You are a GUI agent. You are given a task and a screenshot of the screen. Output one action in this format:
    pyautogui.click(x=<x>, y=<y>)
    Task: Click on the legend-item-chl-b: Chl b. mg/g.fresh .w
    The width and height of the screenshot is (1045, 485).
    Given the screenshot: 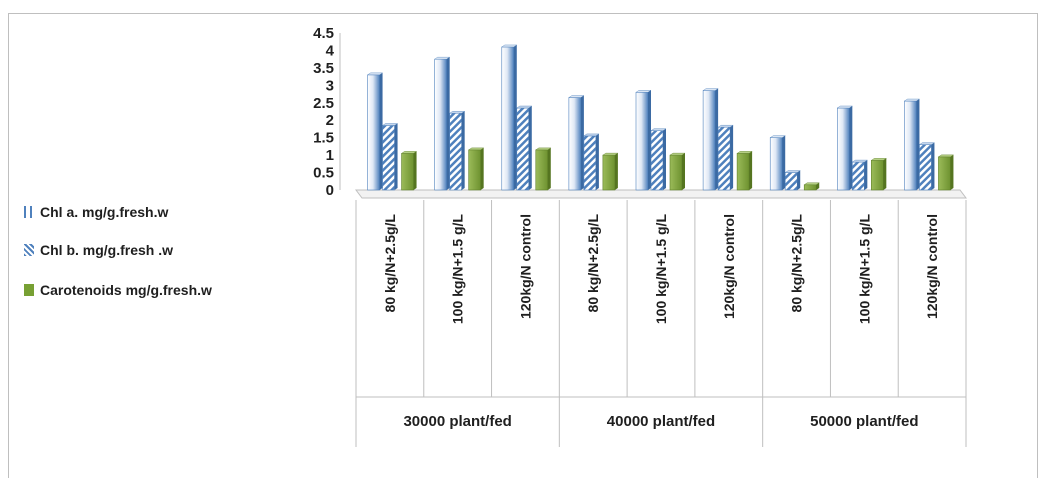 What is the action you would take?
    pyautogui.click(x=98, y=250)
    